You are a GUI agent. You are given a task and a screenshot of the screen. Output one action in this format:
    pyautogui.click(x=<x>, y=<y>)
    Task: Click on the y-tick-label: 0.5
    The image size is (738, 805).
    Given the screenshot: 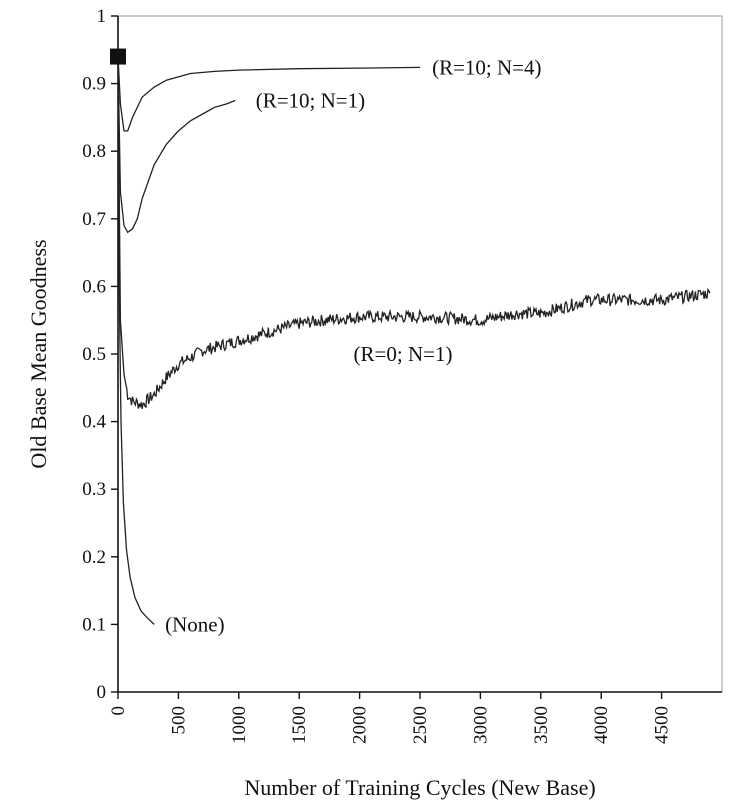 What is the action you would take?
    pyautogui.click(x=94, y=354)
    